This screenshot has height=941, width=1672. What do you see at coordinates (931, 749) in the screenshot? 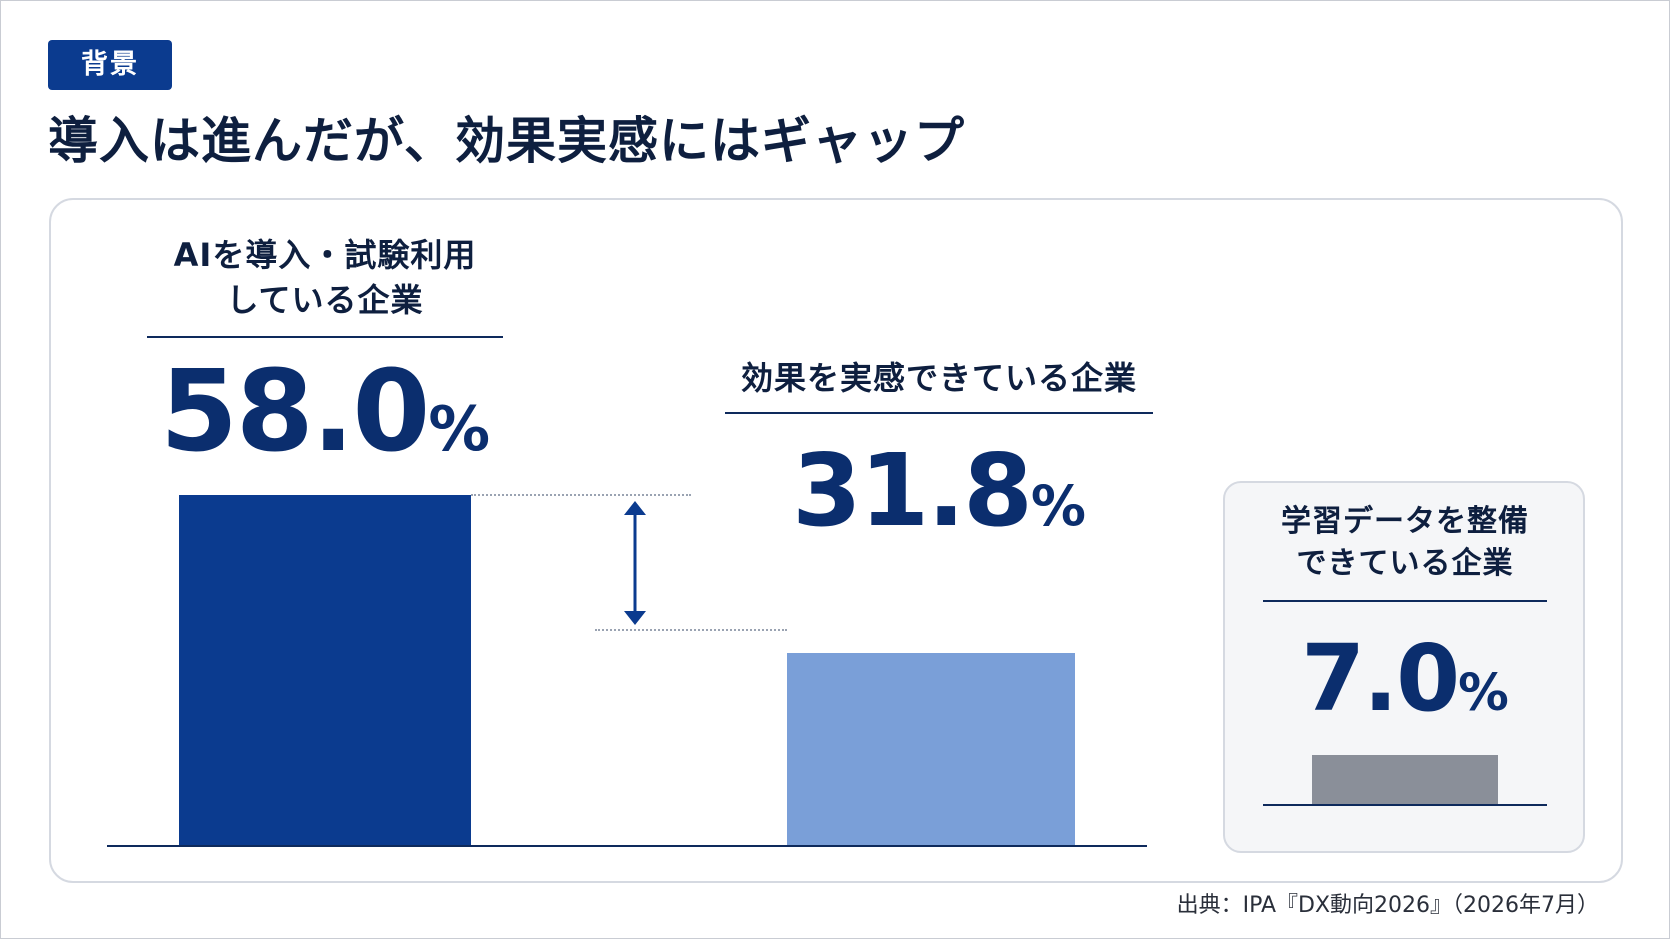
I see `bar-effect` at bounding box center [931, 749].